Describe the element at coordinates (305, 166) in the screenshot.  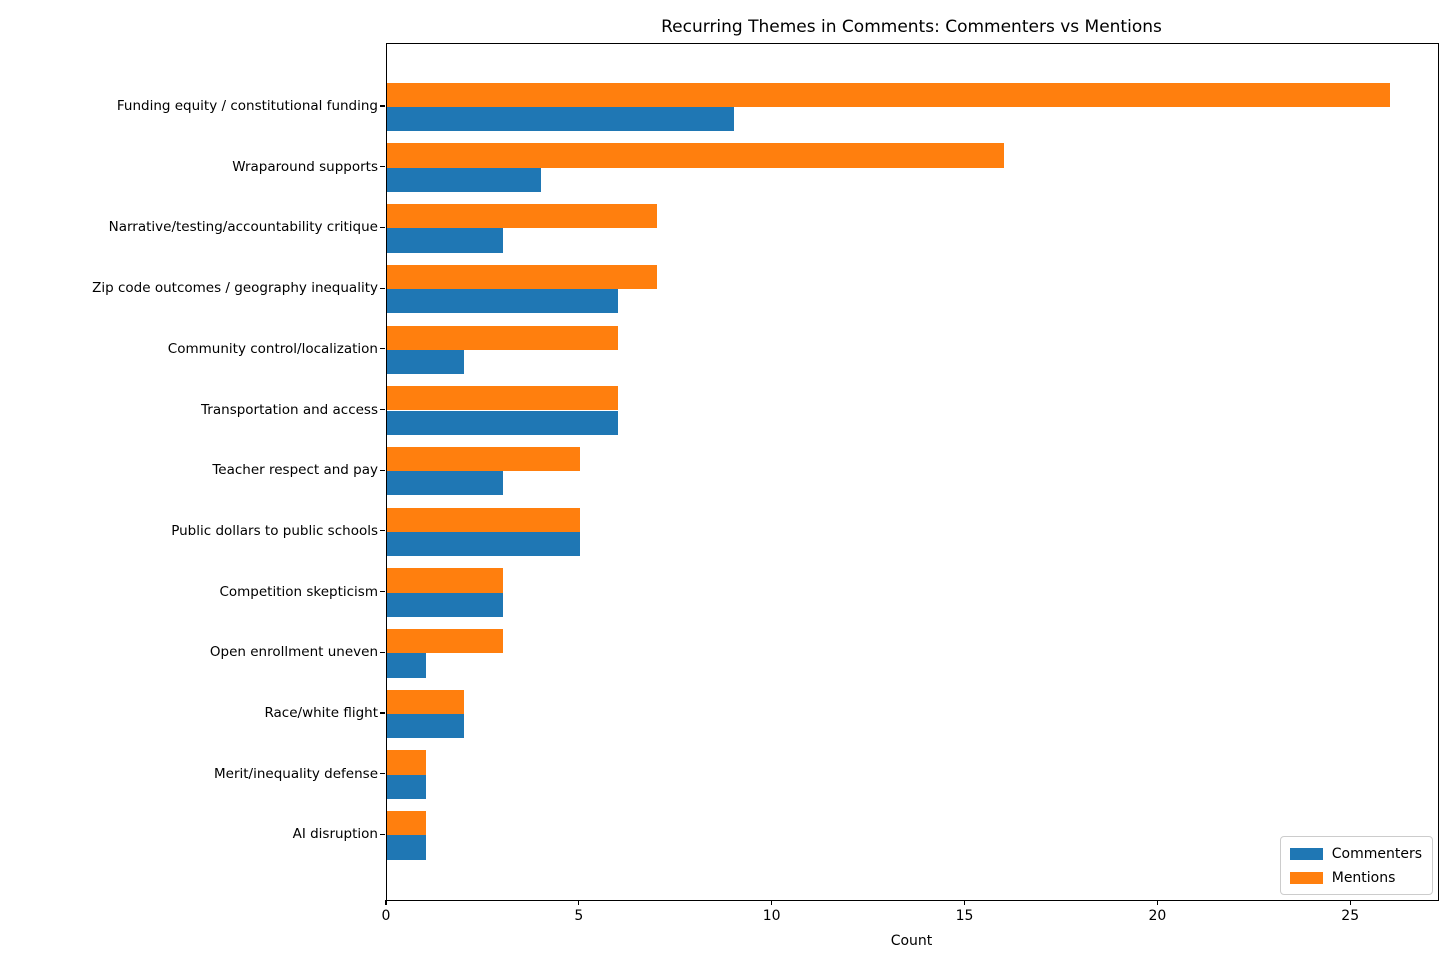
I see `y-axis-category-label: Wraparound supports` at that location.